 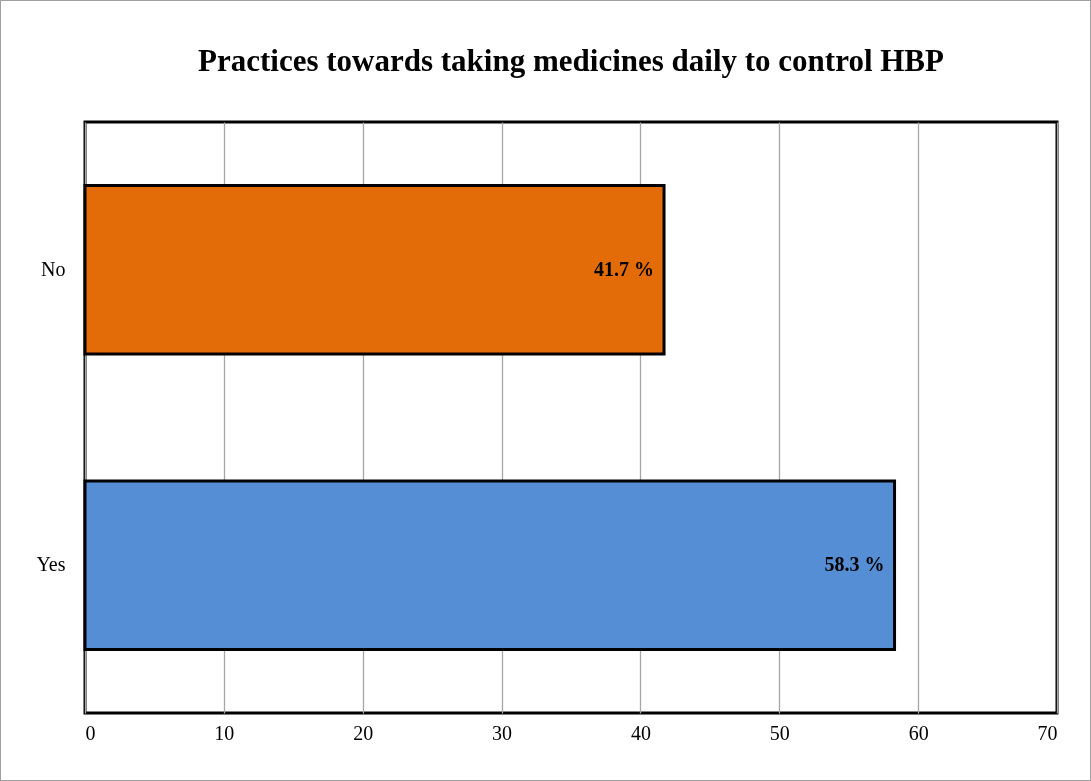 What do you see at coordinates (1047, 732) in the screenshot?
I see `x-tick-label: 70` at bounding box center [1047, 732].